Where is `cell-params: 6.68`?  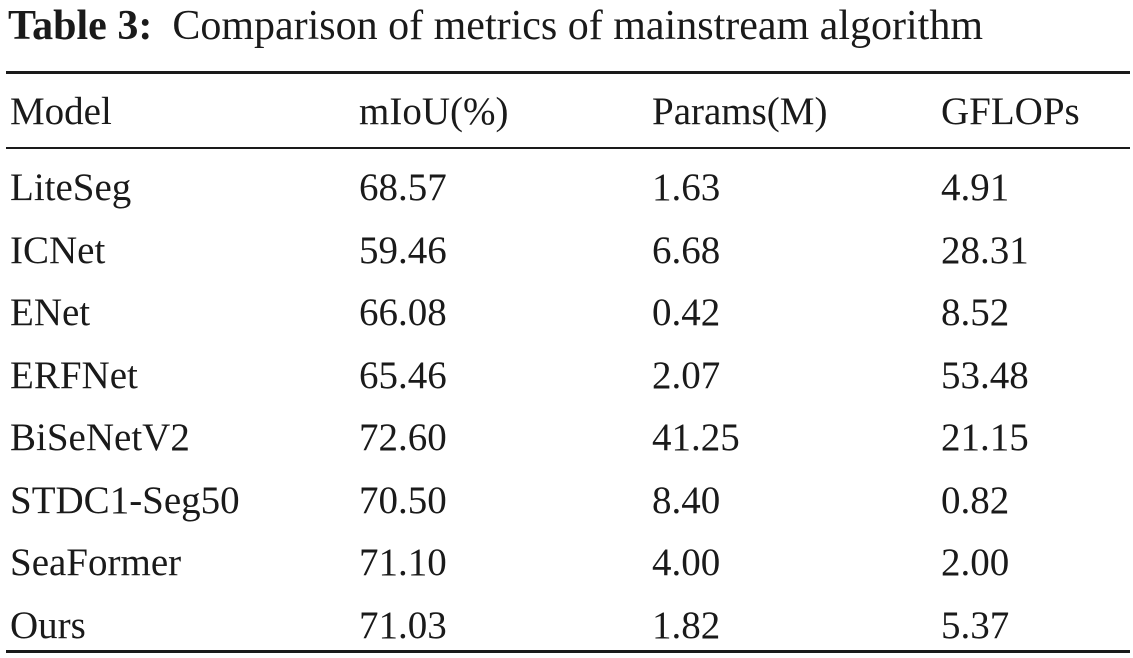 cell-params: 6.68 is located at coordinates (686, 250).